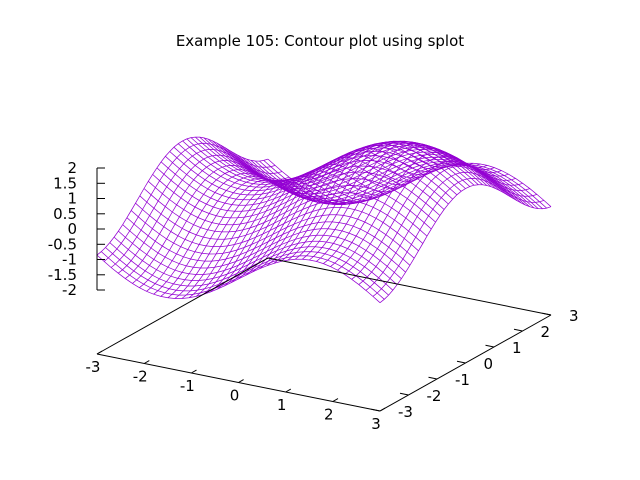 This screenshot has height=480, width=640. Describe the element at coordinates (65, 183) in the screenshot. I see `z-tick-label: 1.5` at that location.